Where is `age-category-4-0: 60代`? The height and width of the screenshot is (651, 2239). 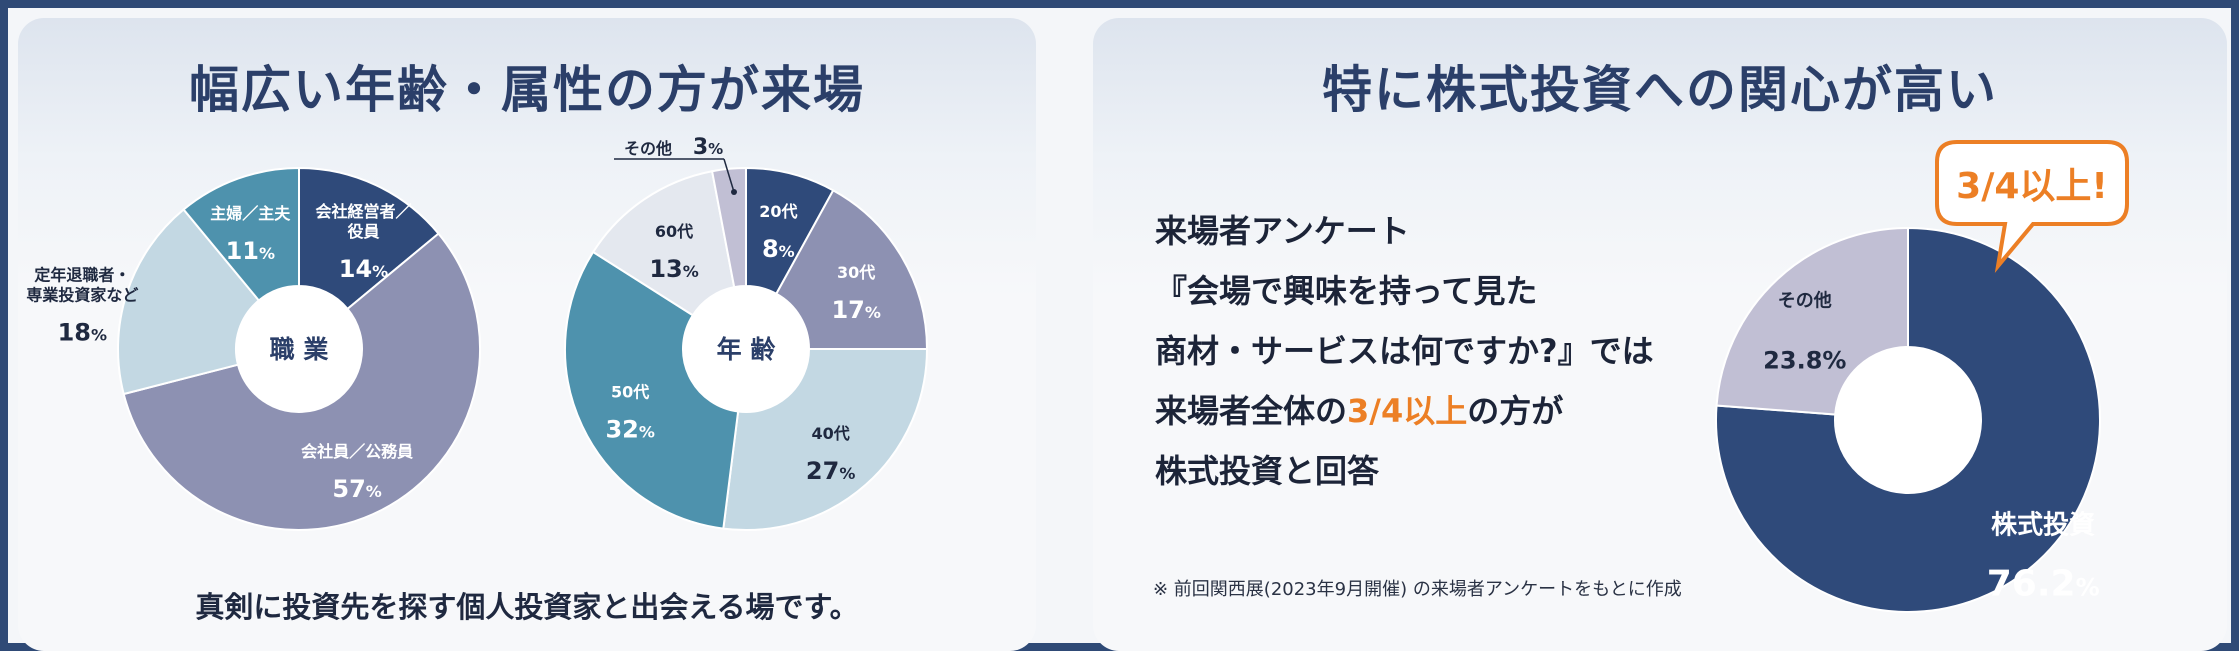
age-category-4-0: 60代 is located at coordinates (674, 231).